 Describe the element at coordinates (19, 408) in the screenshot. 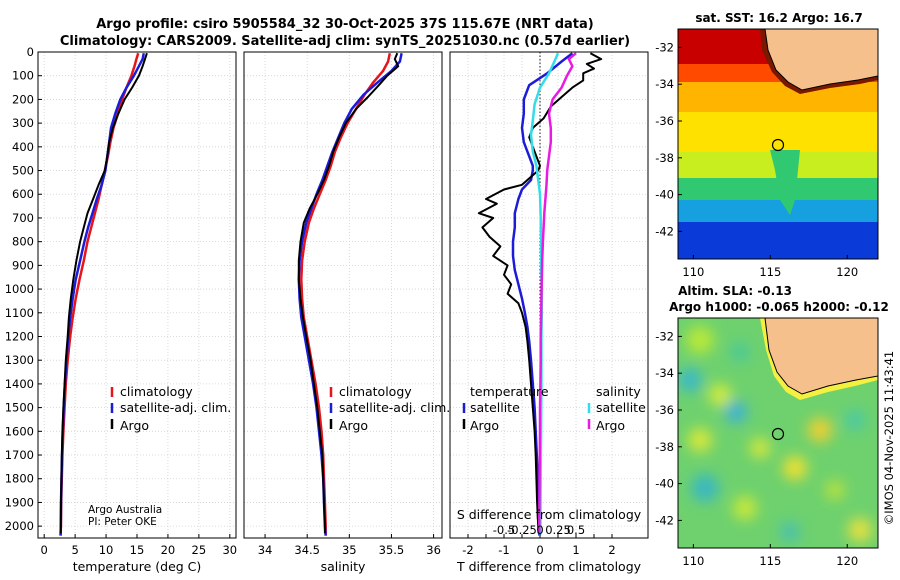

I see `y-tick-label: 1500` at that location.